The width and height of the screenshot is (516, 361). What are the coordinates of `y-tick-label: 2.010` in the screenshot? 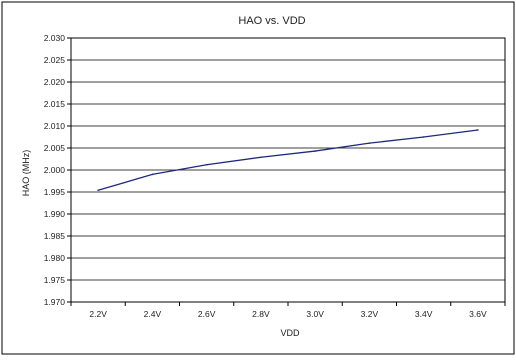 It's located at (55, 126).